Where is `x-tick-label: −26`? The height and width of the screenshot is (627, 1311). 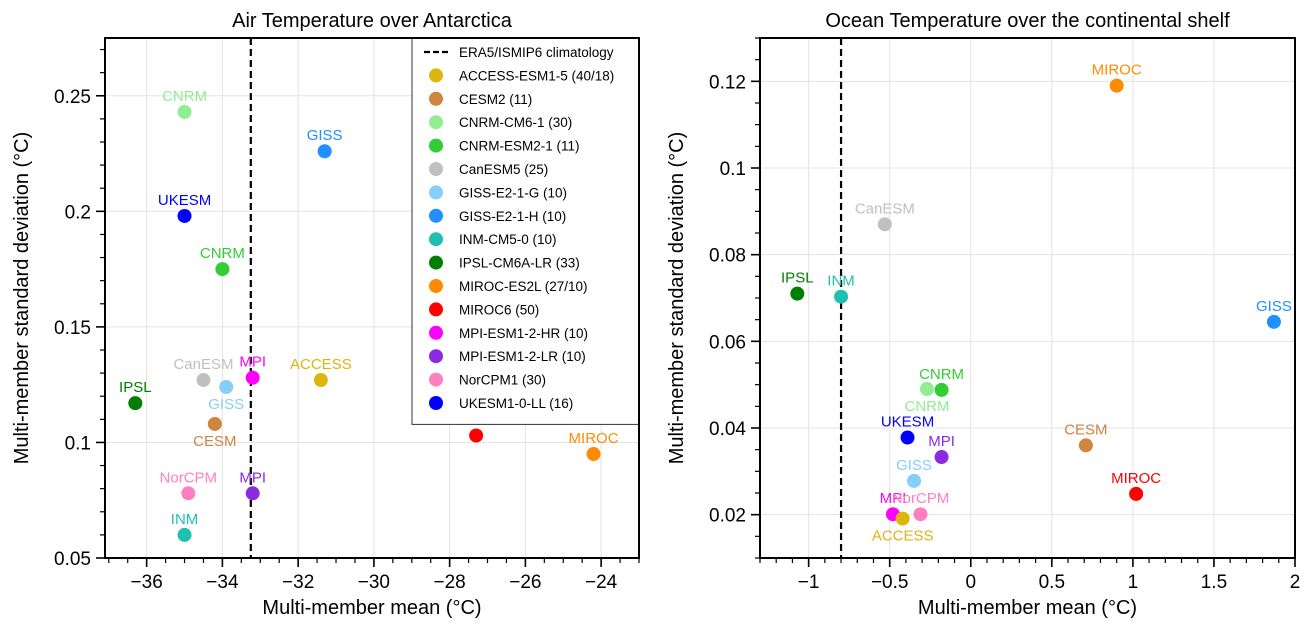 x-tick-label: −26 is located at coordinates (525, 582).